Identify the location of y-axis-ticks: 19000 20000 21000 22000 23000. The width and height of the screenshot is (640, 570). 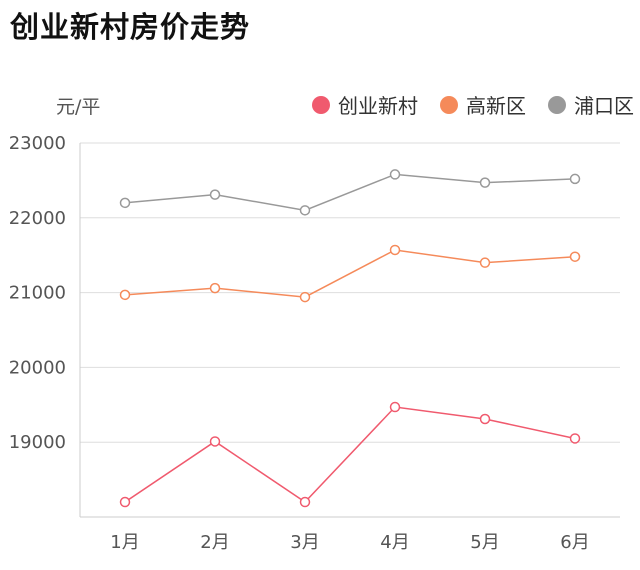
(37, 293).